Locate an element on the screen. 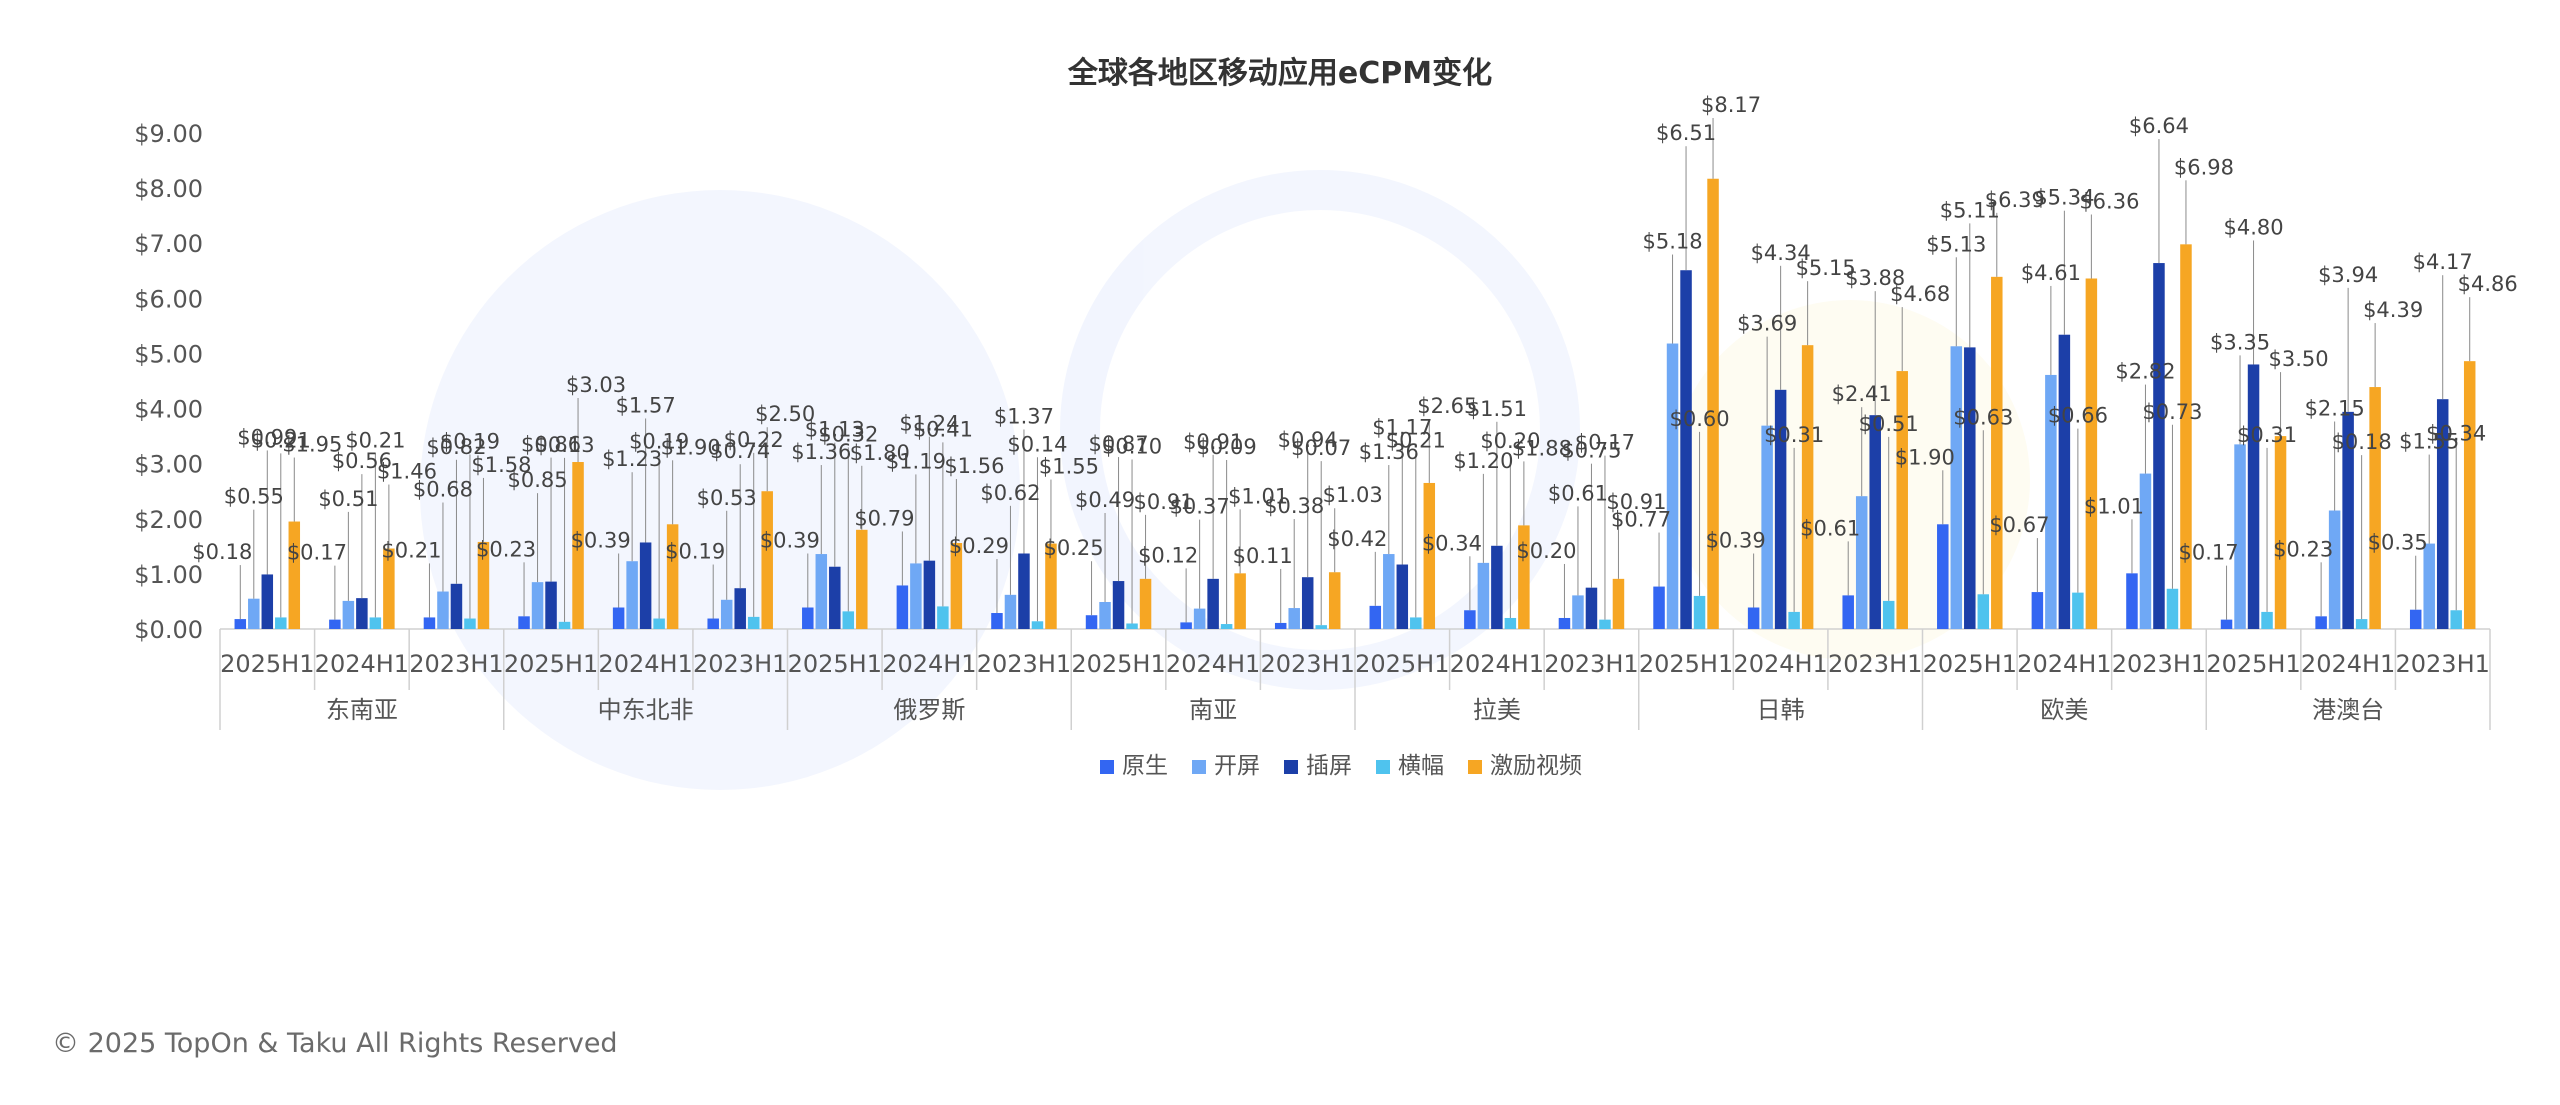  data-label: $1.20 is located at coordinates (1483, 461).